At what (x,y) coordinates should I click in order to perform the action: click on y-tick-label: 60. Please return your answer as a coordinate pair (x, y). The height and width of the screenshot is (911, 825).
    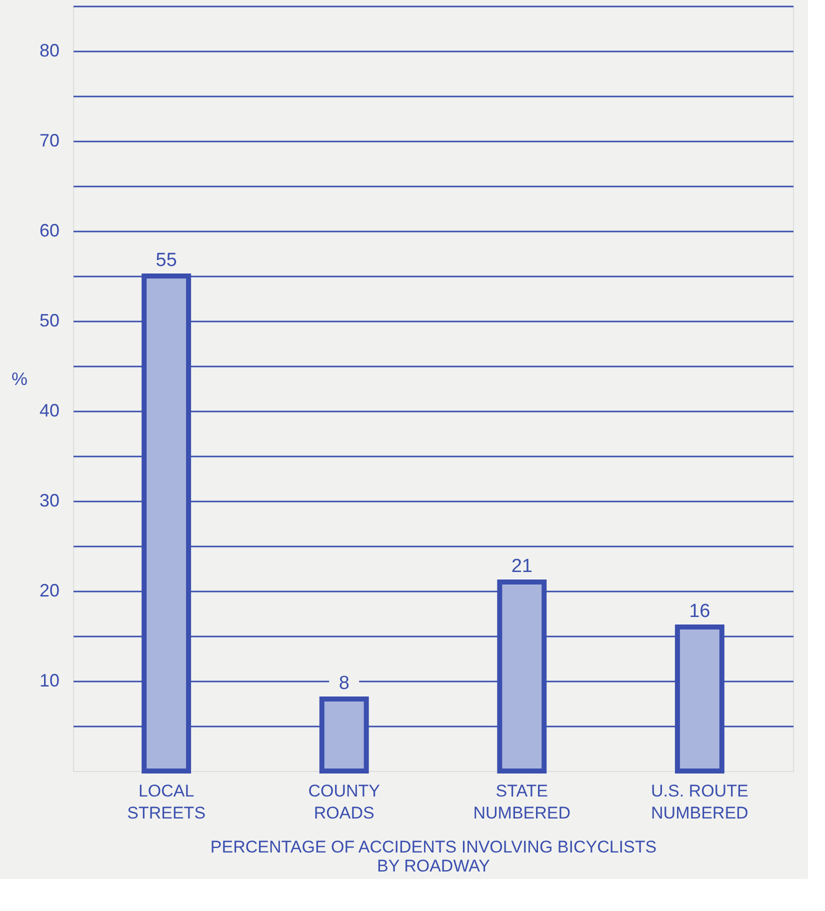
    Looking at the image, I should click on (49, 230).